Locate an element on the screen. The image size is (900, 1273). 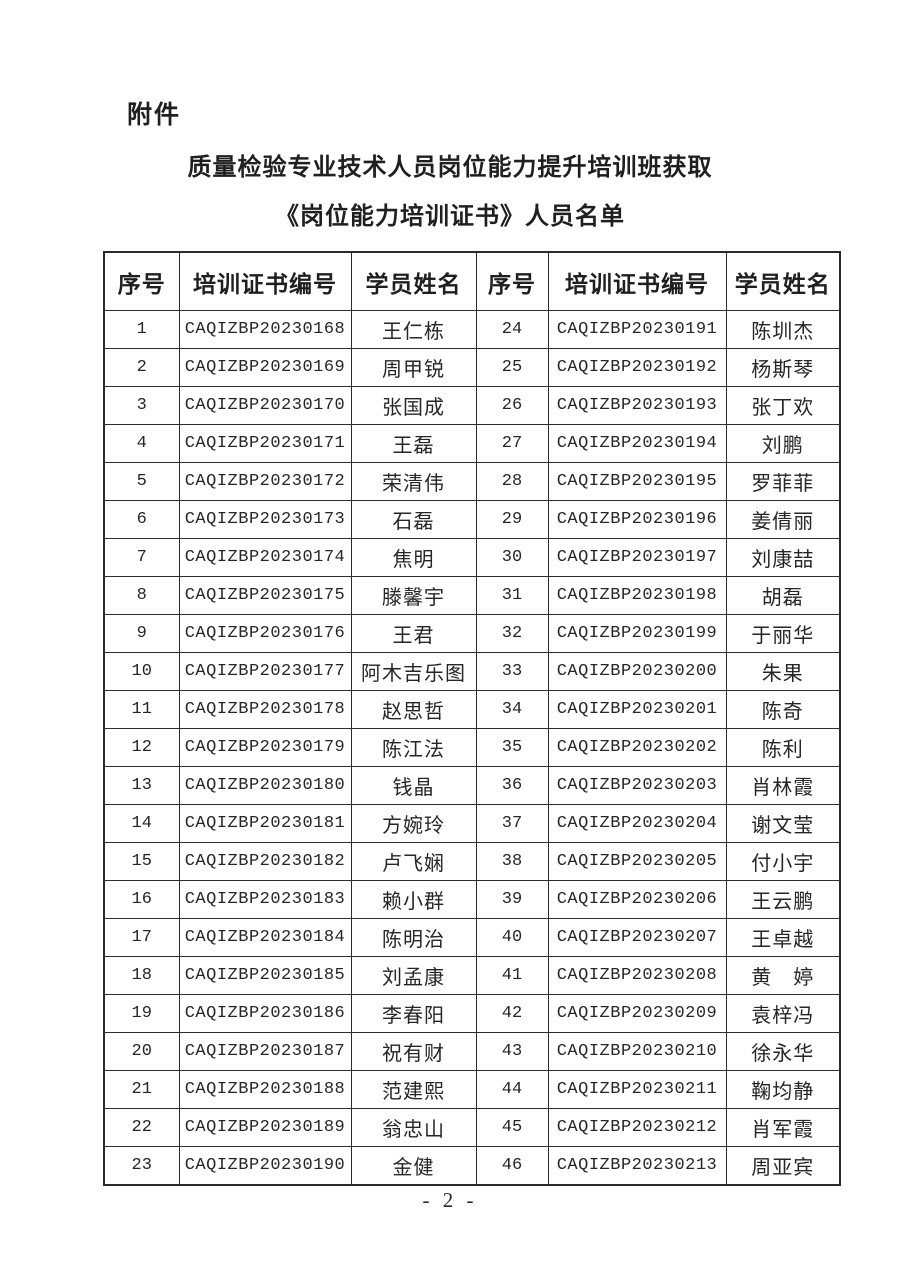
row-index-cell: 33 is located at coordinates (512, 671).